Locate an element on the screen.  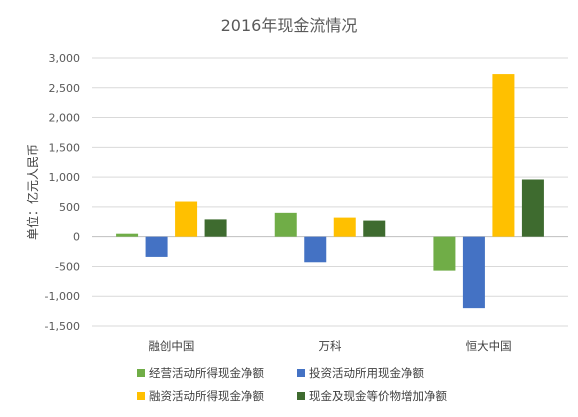
y-tick-label: 2,000 is located at coordinates (65, 118).